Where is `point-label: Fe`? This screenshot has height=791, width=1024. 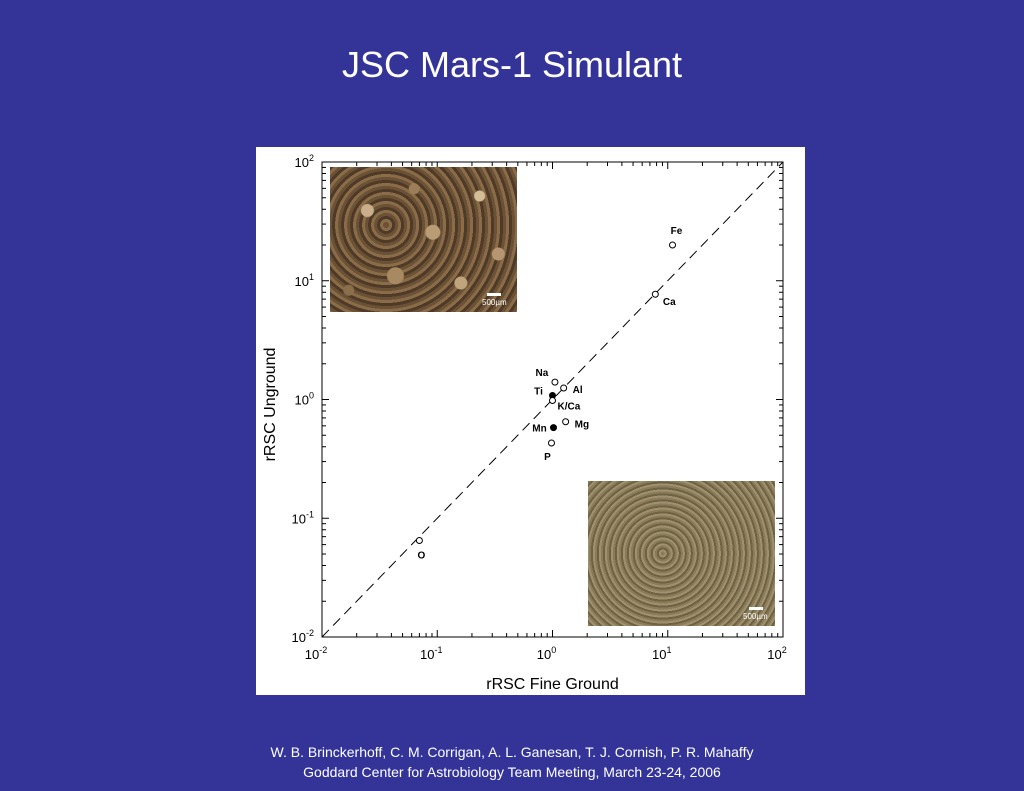
point-label: Fe is located at coordinates (677, 231).